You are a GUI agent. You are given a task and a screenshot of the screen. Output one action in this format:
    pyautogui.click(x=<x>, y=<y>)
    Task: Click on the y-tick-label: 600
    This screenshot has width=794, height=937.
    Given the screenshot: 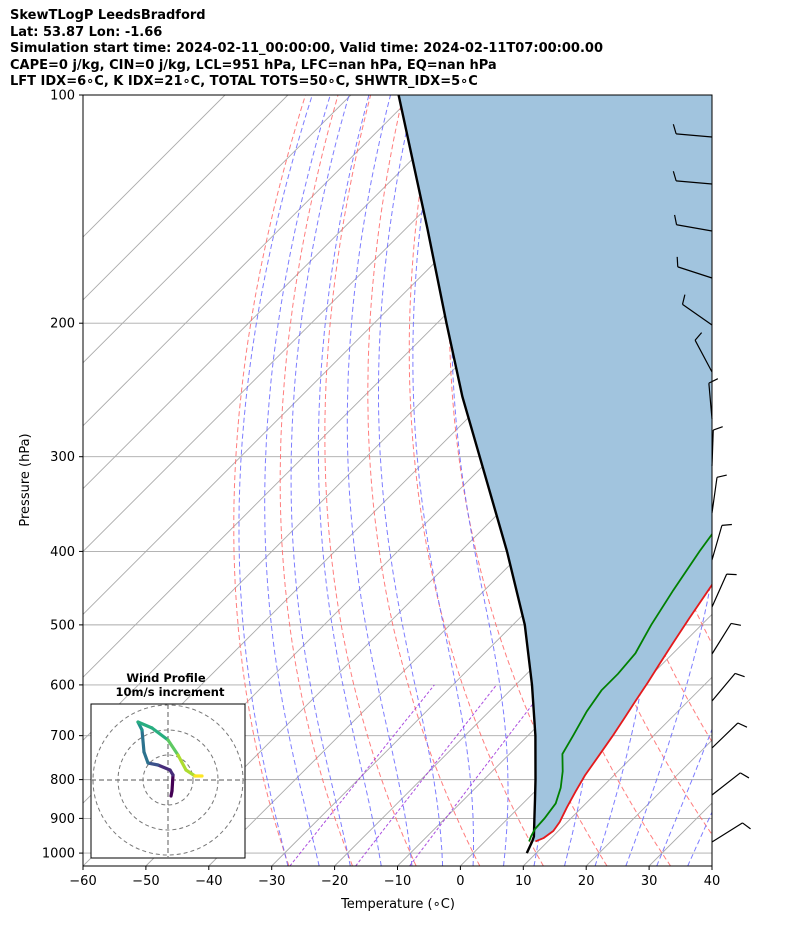 What is the action you would take?
    pyautogui.click(x=62, y=685)
    